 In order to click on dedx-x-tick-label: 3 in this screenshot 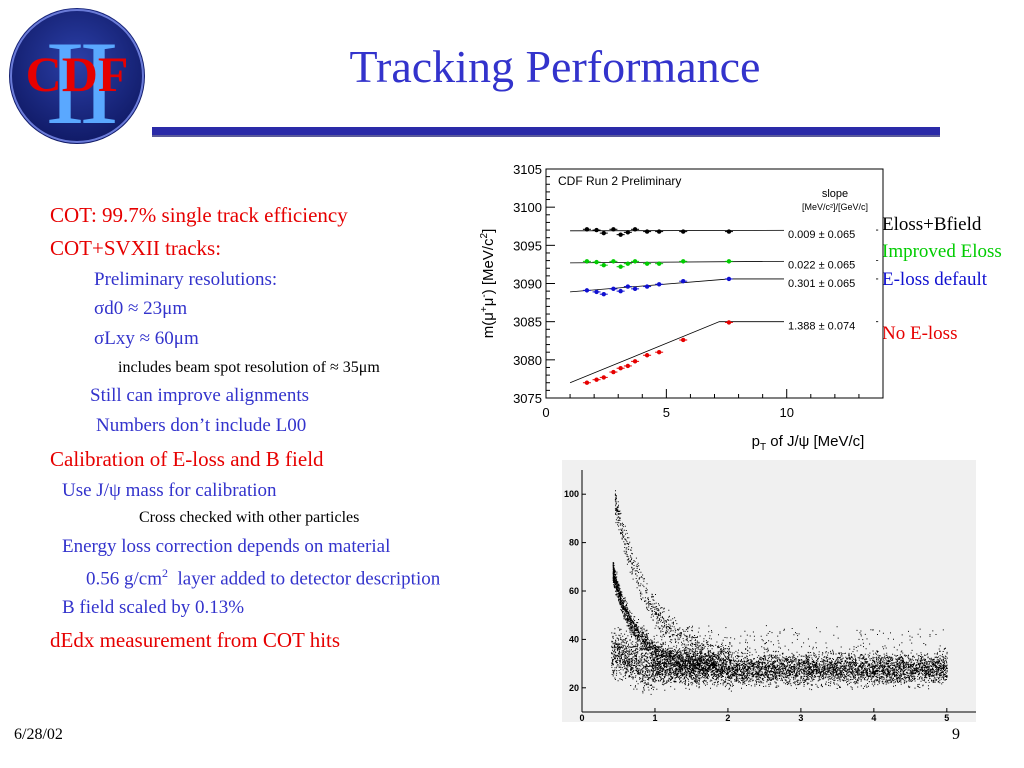, I will do `click(800, 717)`.